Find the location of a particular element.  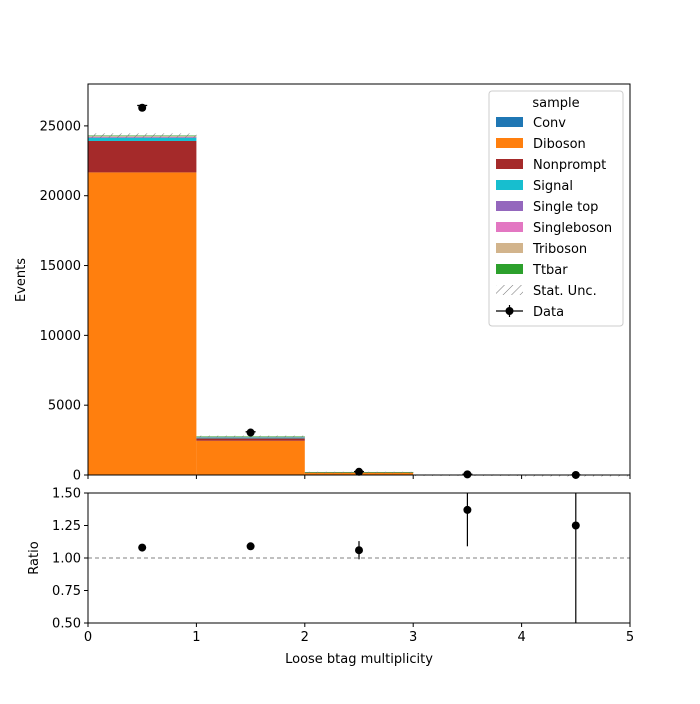

legend-swatch-conv is located at coordinates (509, 122).